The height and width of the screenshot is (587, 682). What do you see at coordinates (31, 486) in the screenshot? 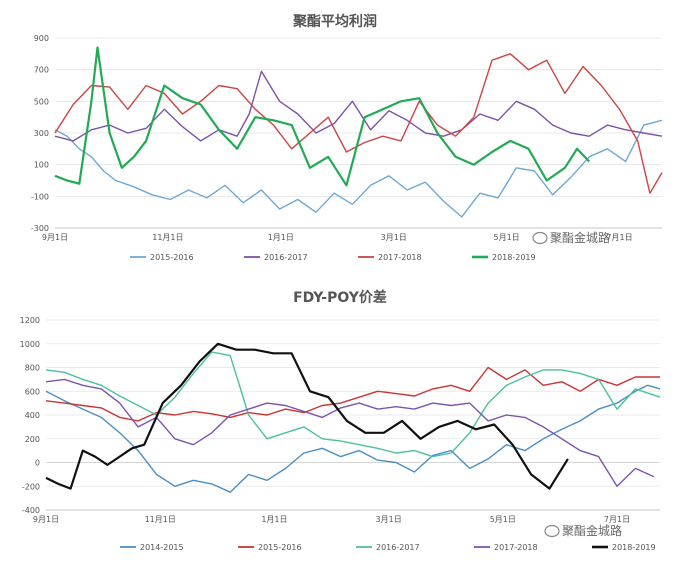
I see `y-tick-label: -200` at bounding box center [31, 486].